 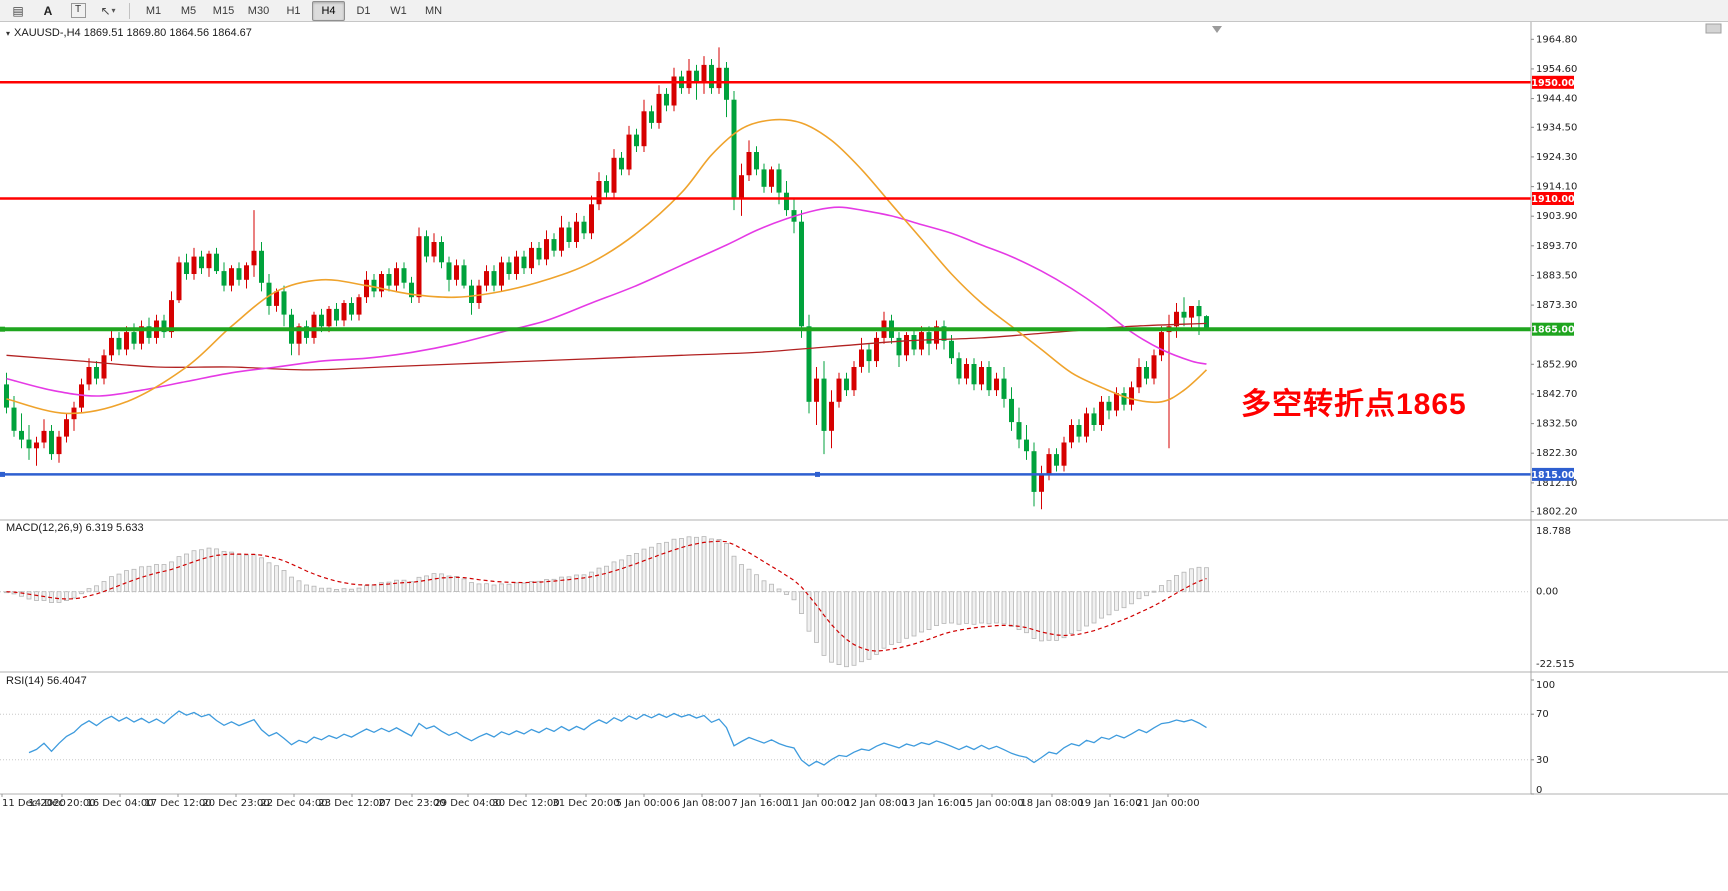 I want to click on svg-text: 23 Dec 12:00, so click(x=351, y=803).